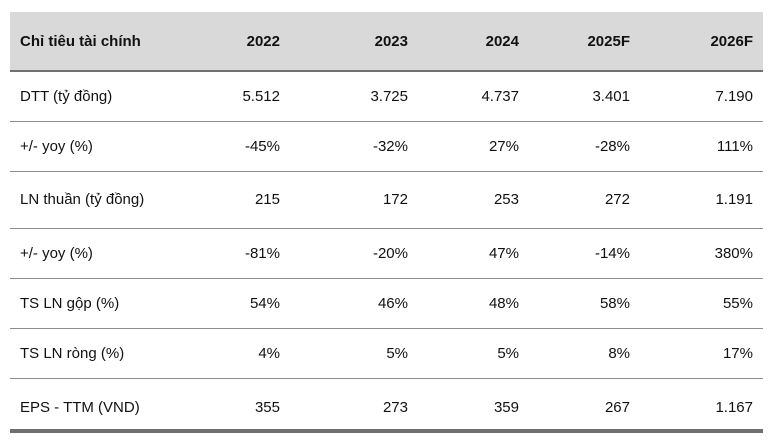  What do you see at coordinates (617, 199) in the screenshot?
I see `cell-value: 272` at bounding box center [617, 199].